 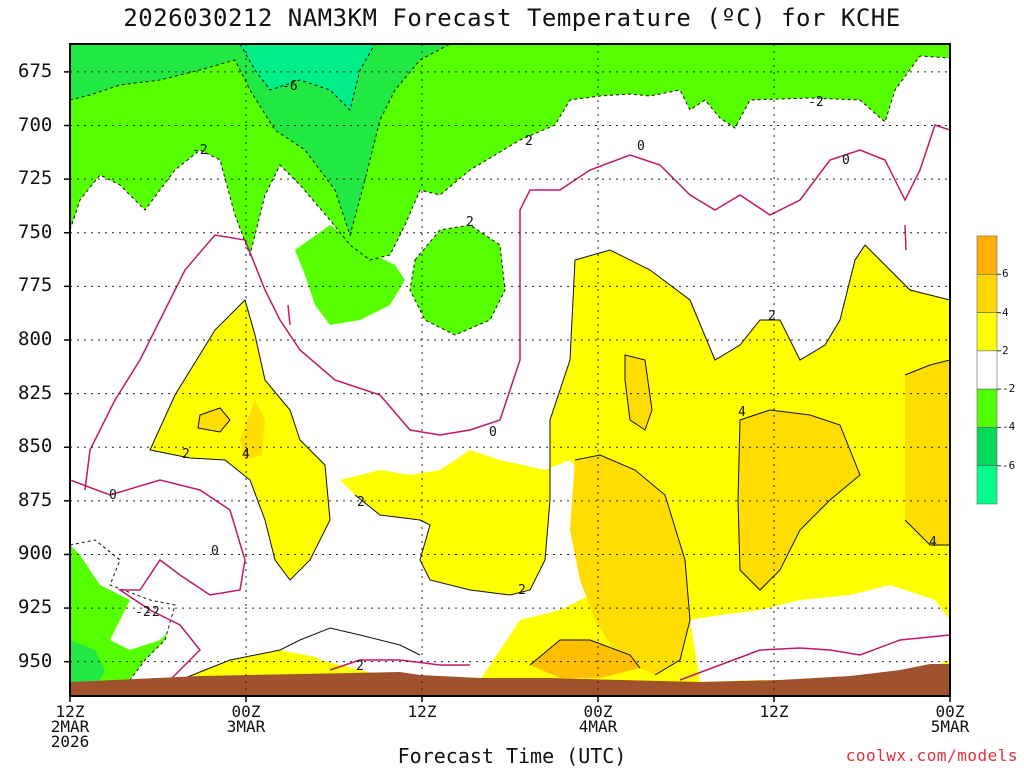 I want to click on x-tick-label-line: 3MAR, so click(x=246, y=726).